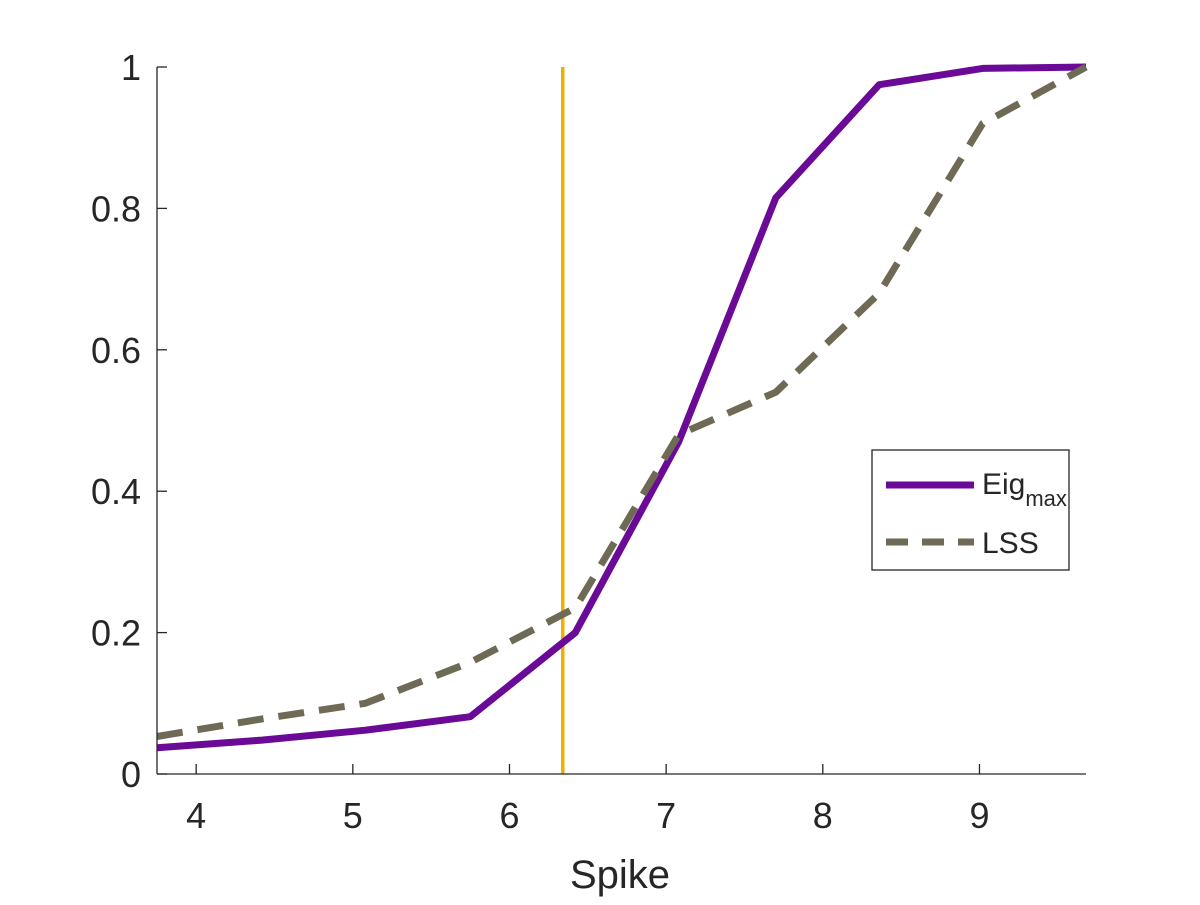 This screenshot has height=905, width=1200. Describe the element at coordinates (116, 633) in the screenshot. I see `y-tick-label: 0.2` at that location.